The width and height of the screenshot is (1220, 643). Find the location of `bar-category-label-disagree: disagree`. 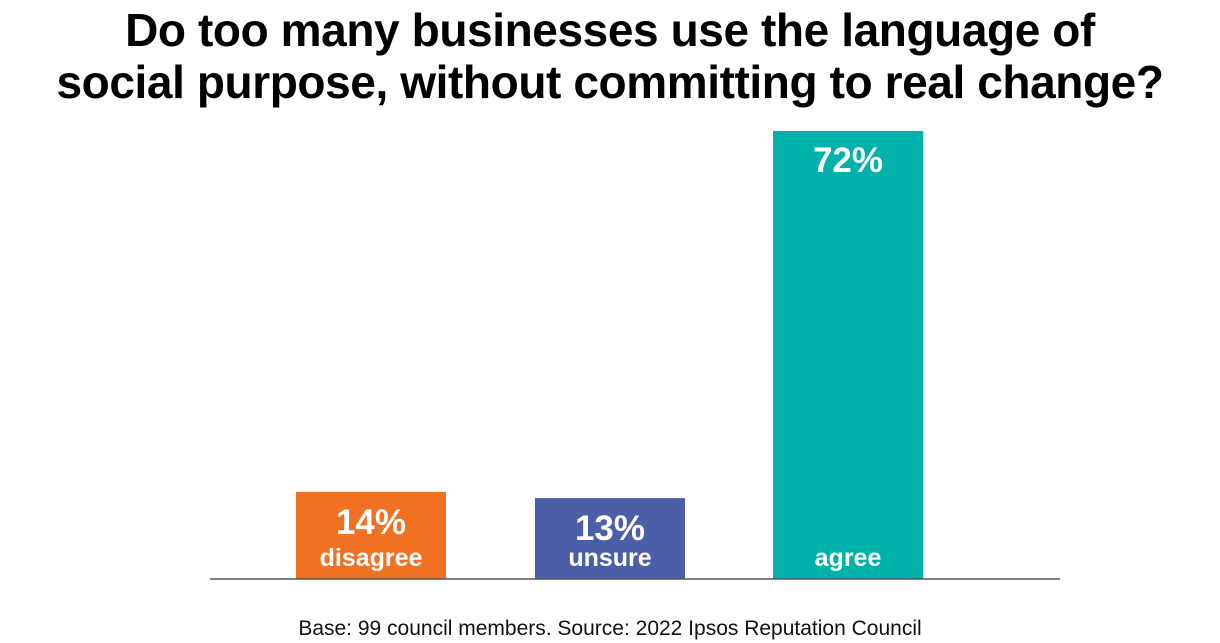

bar-category-label-disagree: disagree is located at coordinates (371, 558).